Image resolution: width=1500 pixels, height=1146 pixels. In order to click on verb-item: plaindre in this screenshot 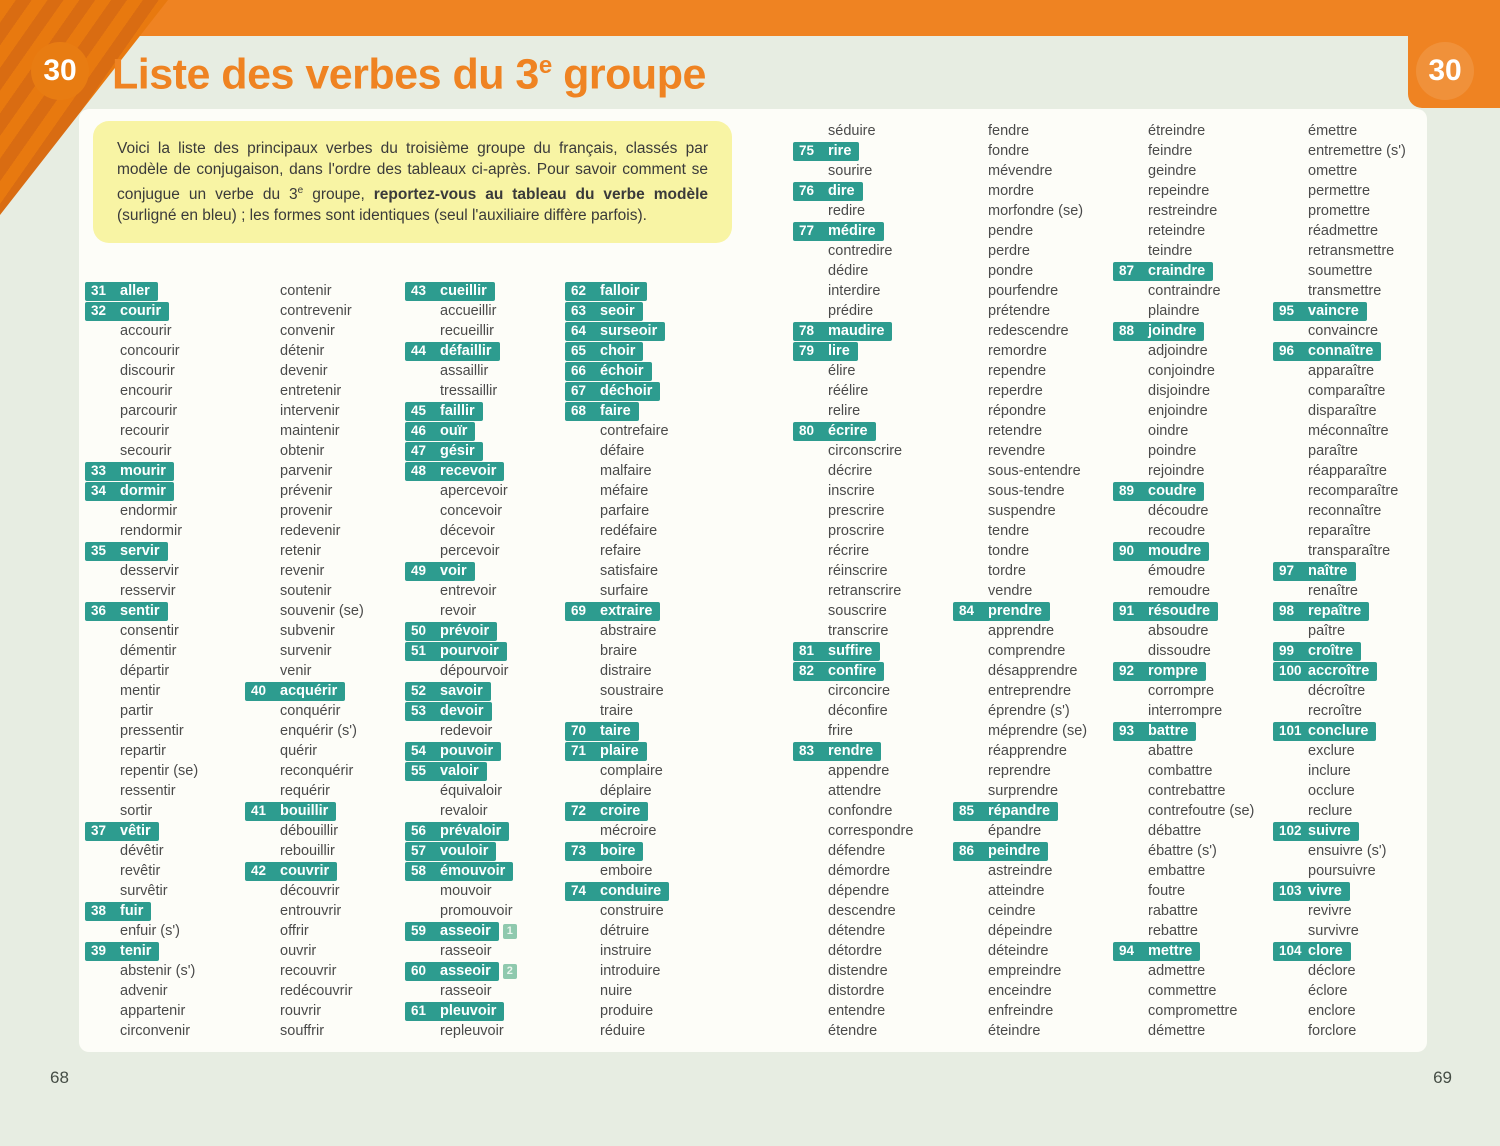, I will do `click(1174, 311)`.